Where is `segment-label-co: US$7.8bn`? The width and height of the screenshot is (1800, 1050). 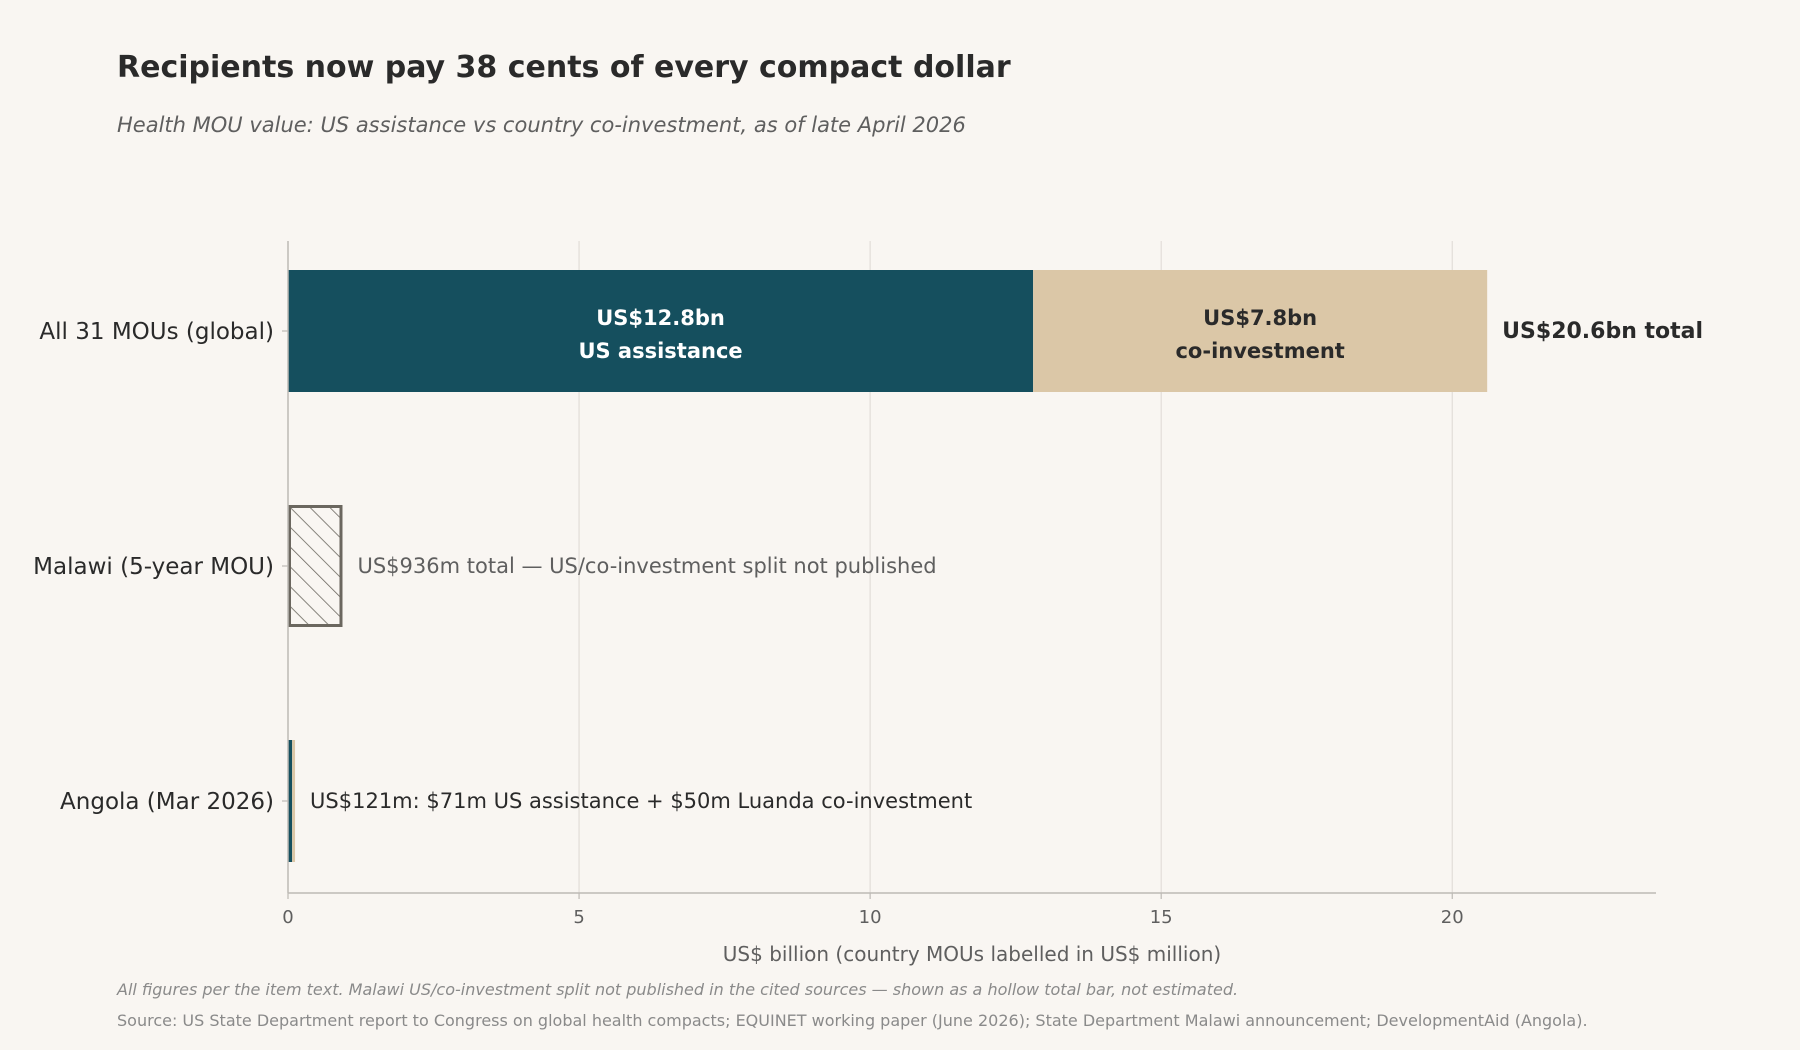
segment-label-co: US$7.8bn is located at coordinates (1260, 318).